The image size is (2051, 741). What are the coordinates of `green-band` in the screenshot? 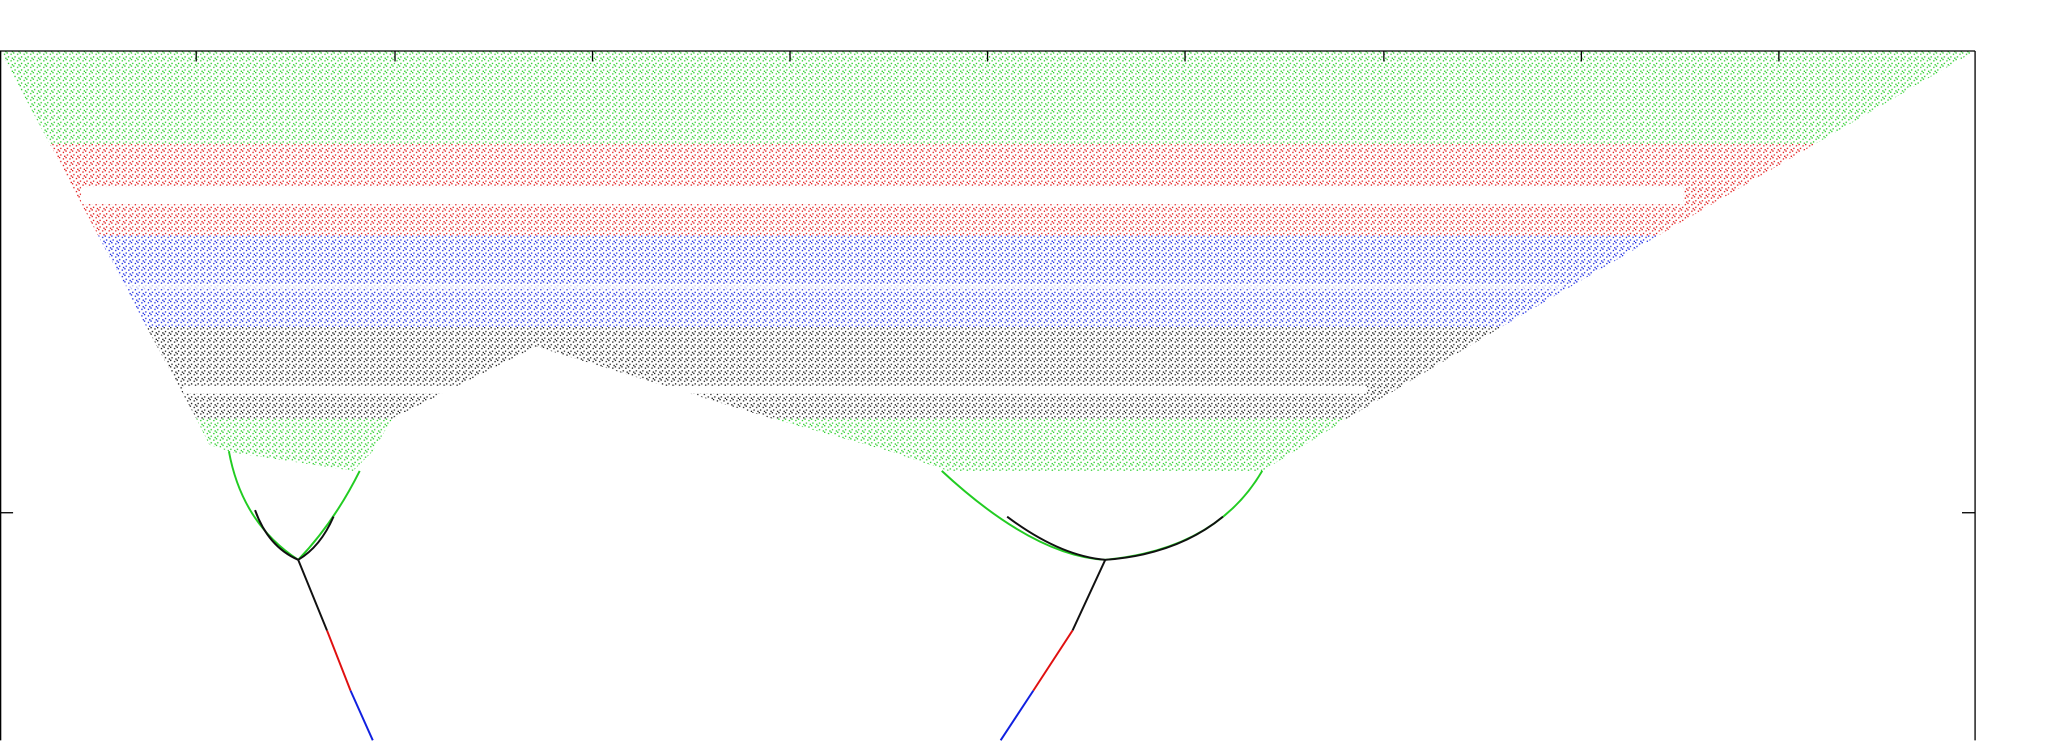 It's located at (988, 97).